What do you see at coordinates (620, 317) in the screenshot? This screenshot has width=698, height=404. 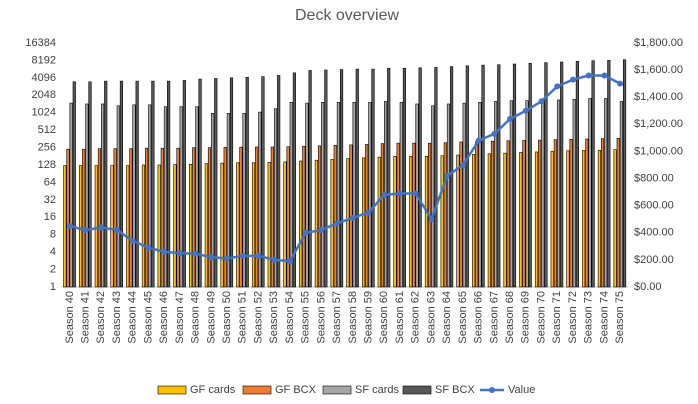 I see `x-tick-label: Season 75` at bounding box center [620, 317].